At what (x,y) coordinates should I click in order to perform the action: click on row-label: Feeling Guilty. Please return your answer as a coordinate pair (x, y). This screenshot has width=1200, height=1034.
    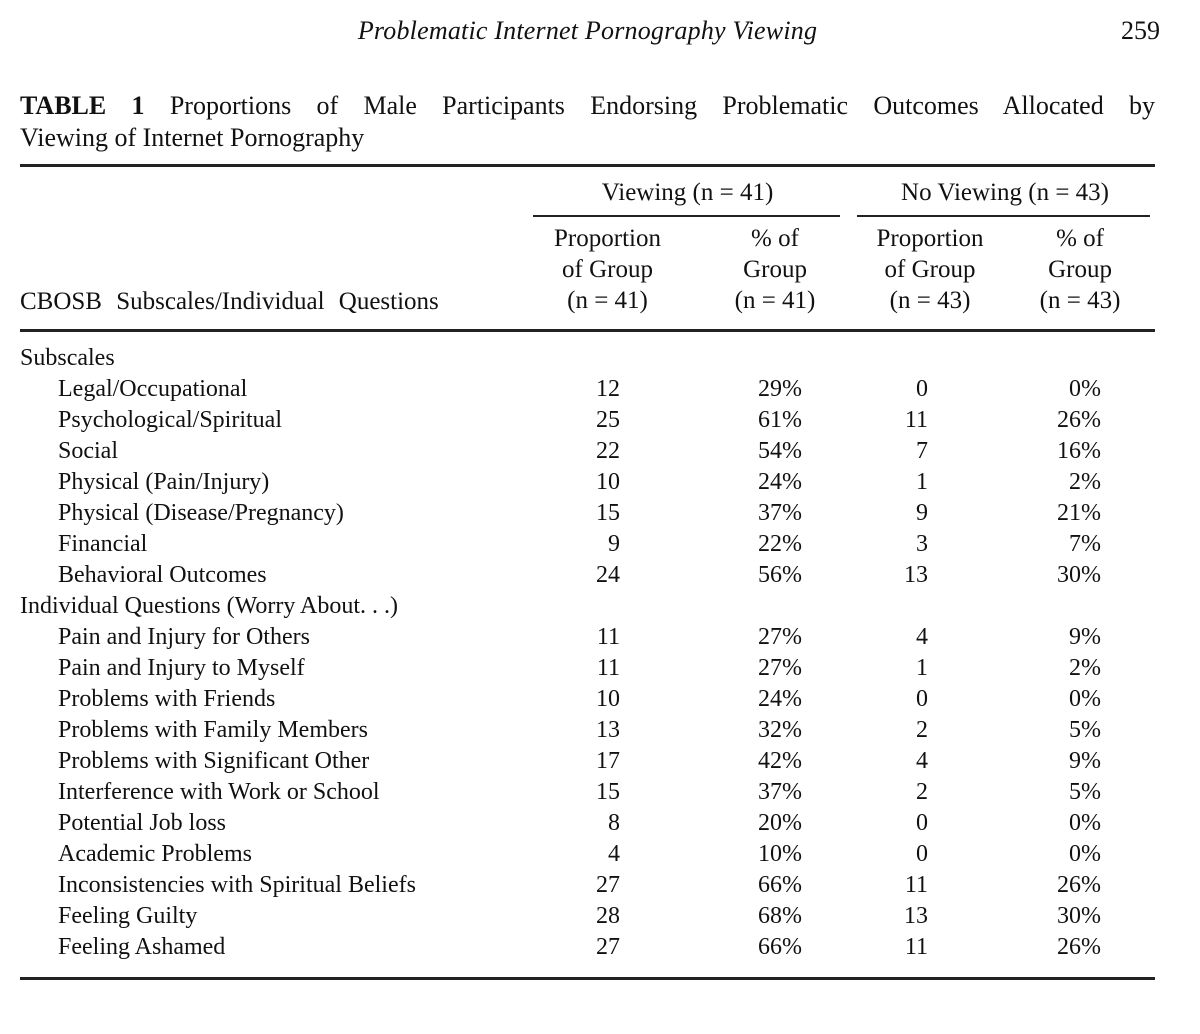
    Looking at the image, I should click on (128, 916).